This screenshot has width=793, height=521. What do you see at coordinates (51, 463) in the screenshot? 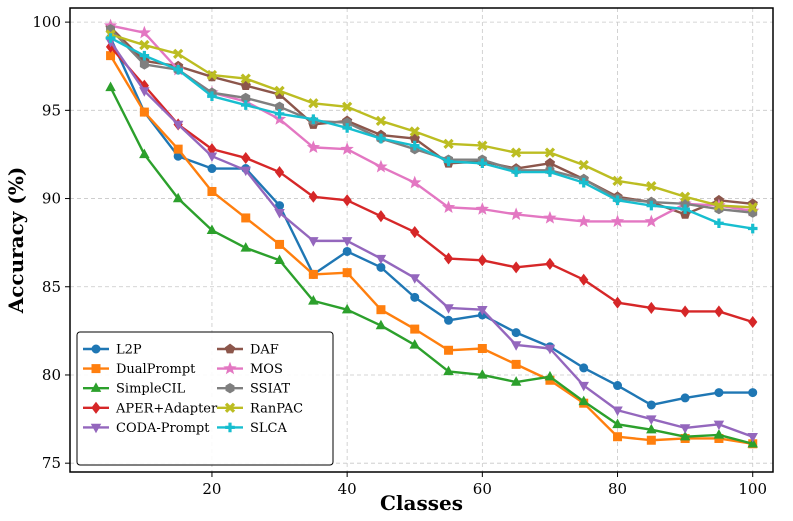
I see `y-tick-label: 75` at bounding box center [51, 463].